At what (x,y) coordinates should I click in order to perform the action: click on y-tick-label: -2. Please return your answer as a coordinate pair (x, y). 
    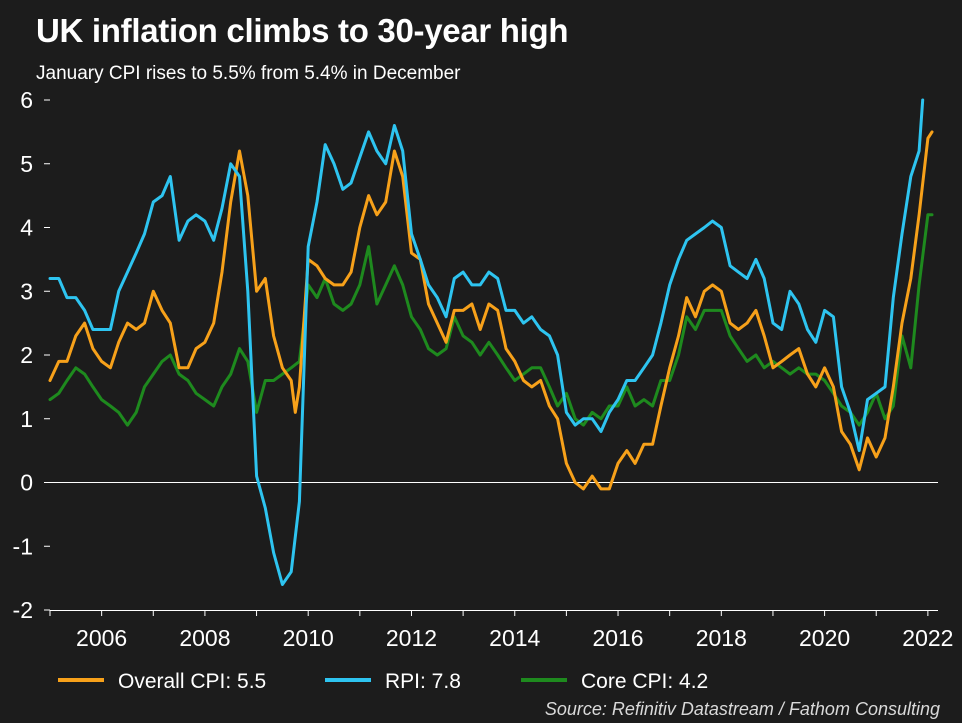
    Looking at the image, I should click on (23, 610).